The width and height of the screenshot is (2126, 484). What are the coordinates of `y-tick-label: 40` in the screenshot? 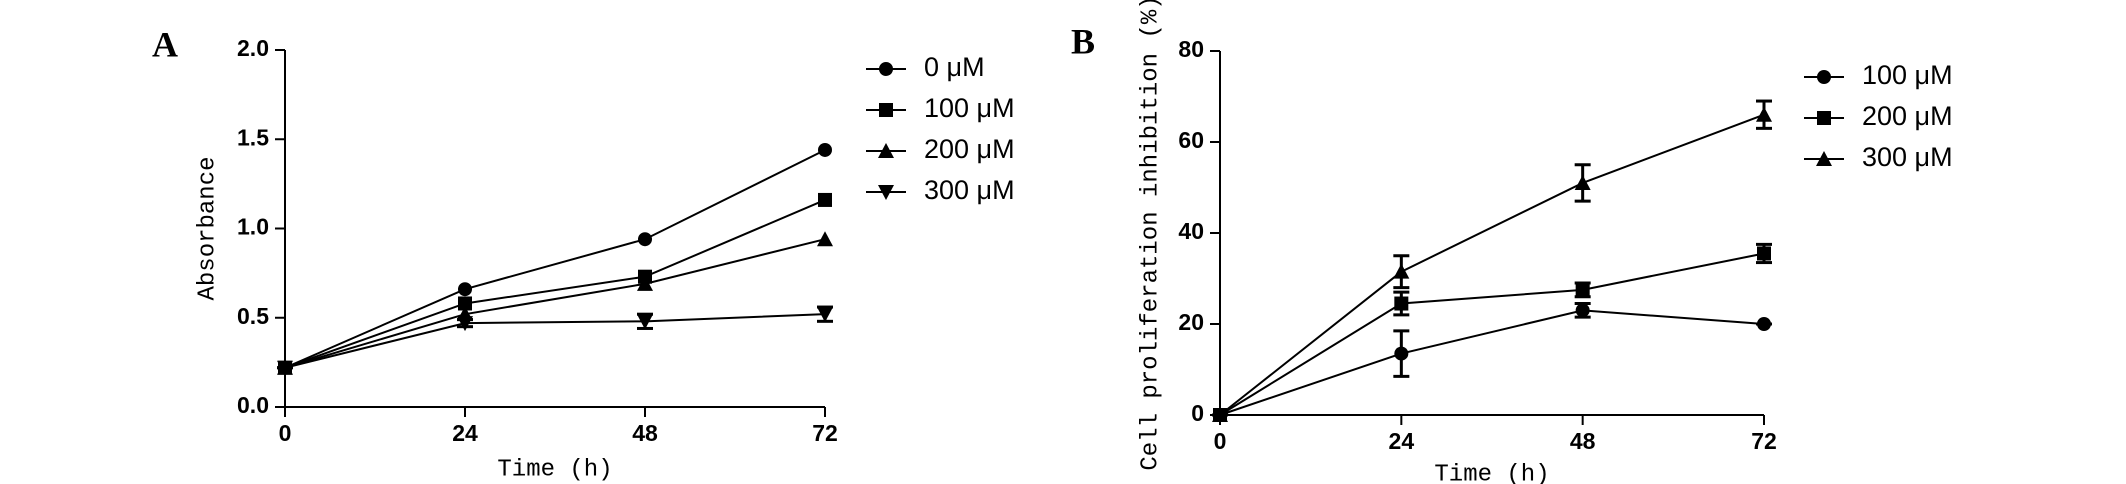 It's located at (1191, 231).